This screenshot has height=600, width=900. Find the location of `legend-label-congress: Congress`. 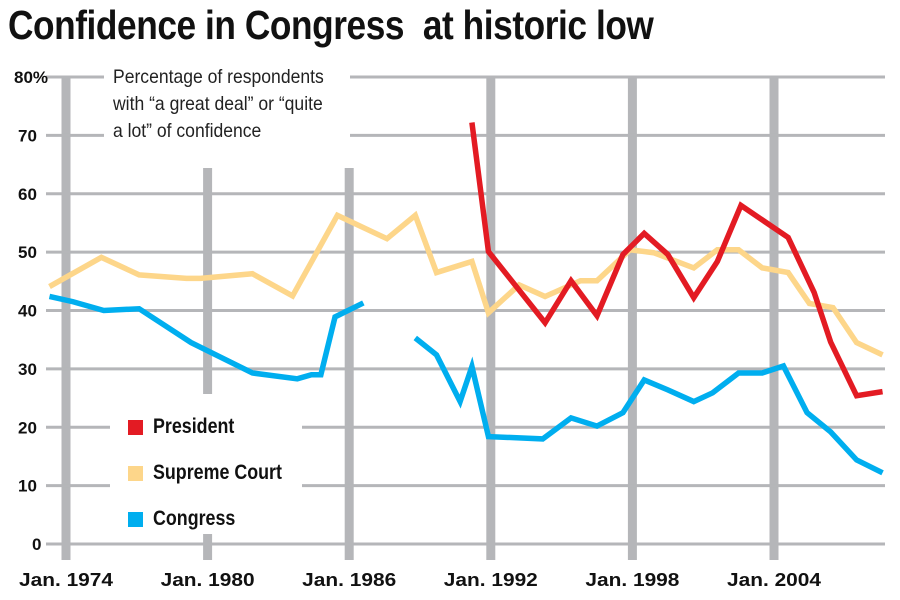

legend-label-congress: Congress is located at coordinates (194, 518).